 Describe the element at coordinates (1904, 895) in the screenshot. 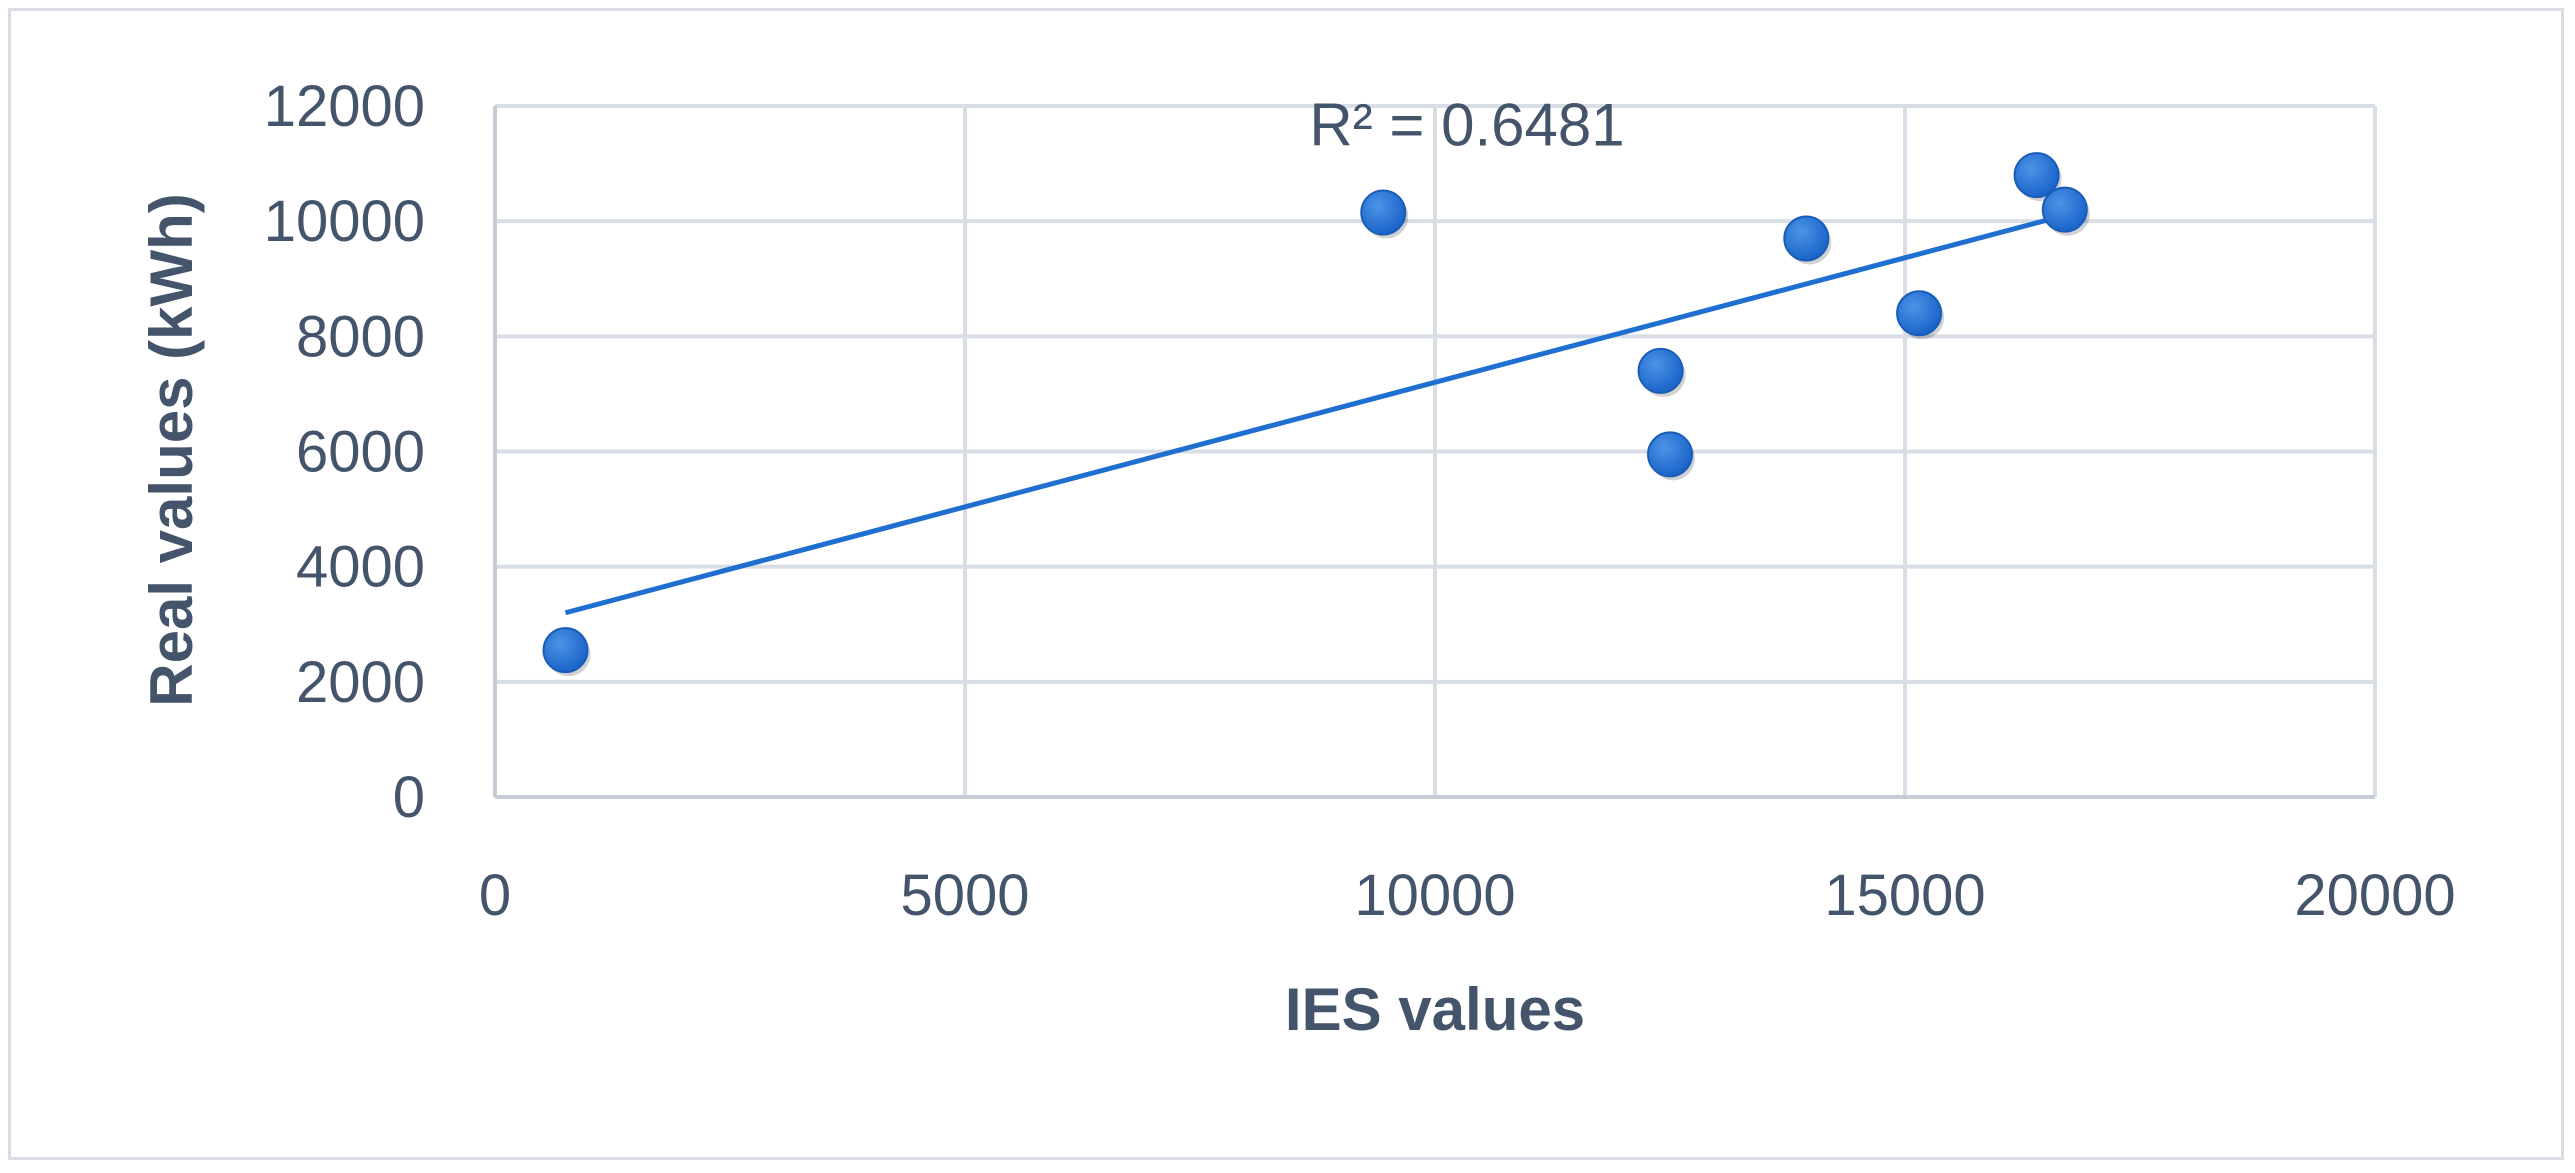

I see `x-tick-label: 15000` at that location.